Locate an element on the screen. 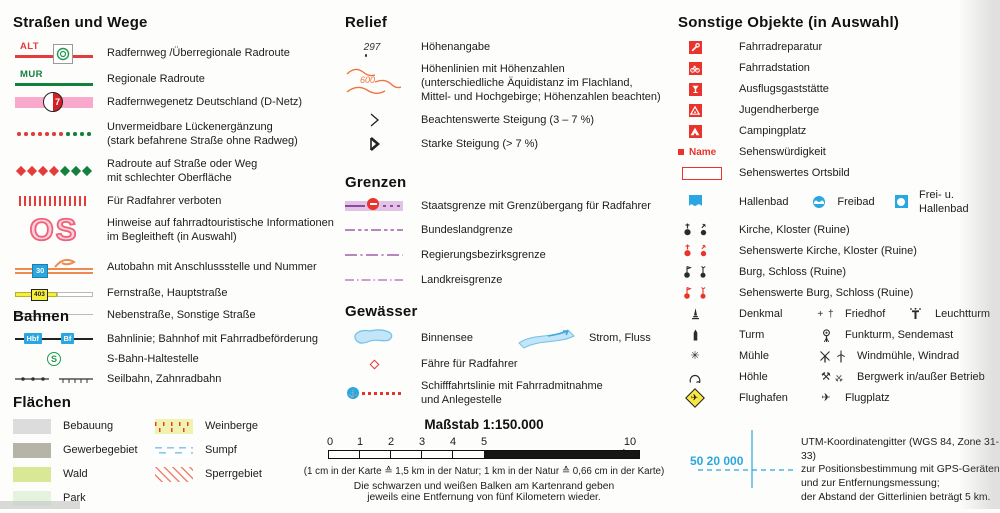  legend-label-steigung: Beachtenswerte Steigung (3 – 7 %) is located at coordinates (508, 120).